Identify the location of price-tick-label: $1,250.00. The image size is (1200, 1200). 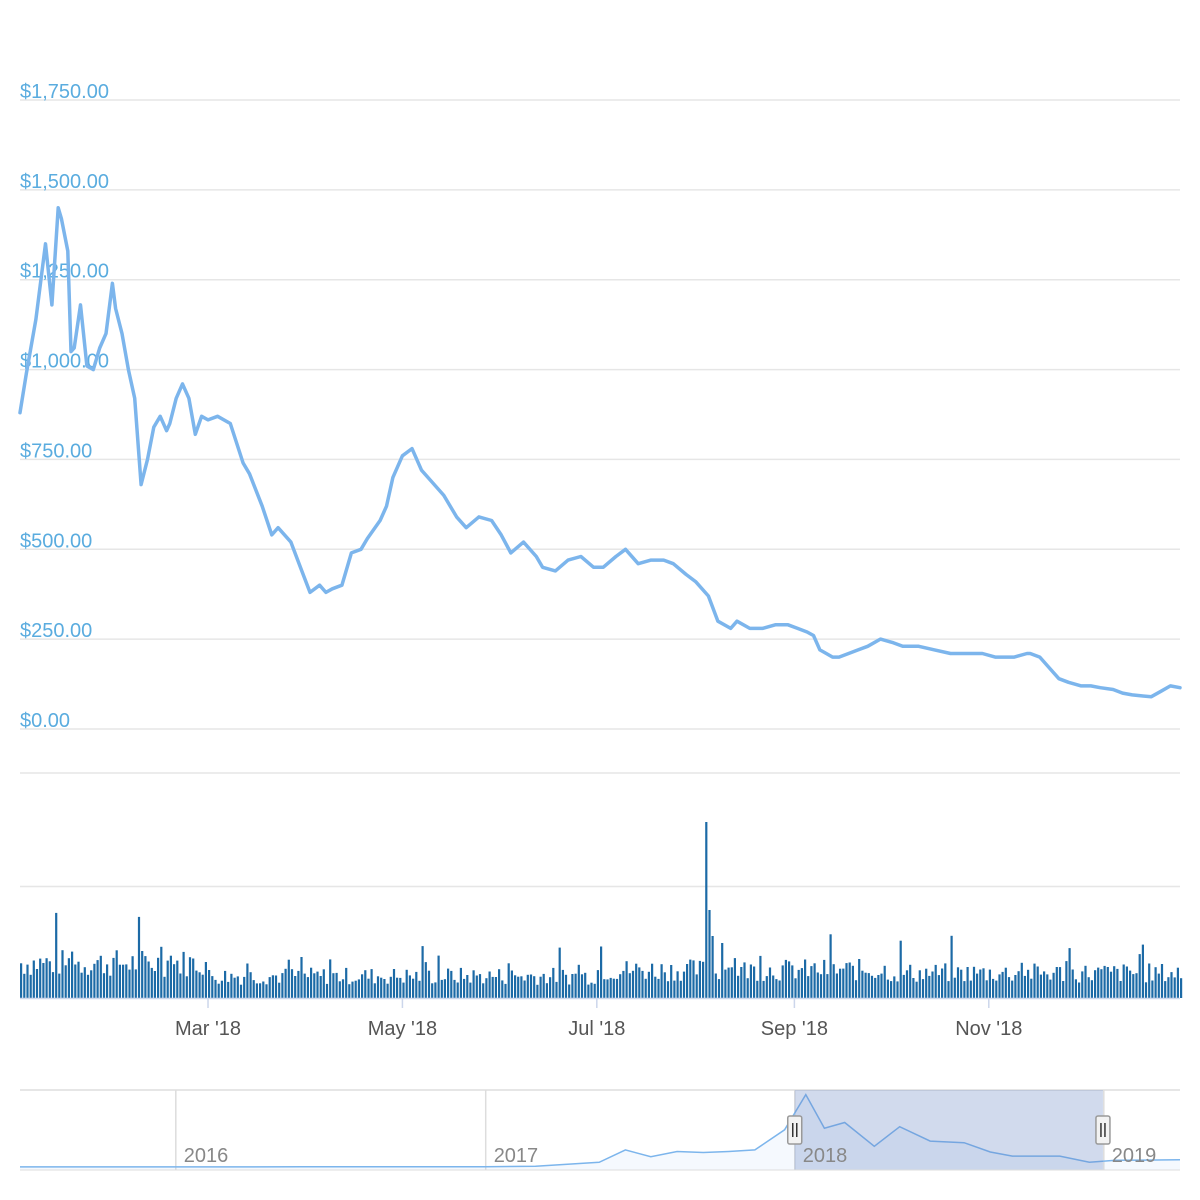
(64, 272).